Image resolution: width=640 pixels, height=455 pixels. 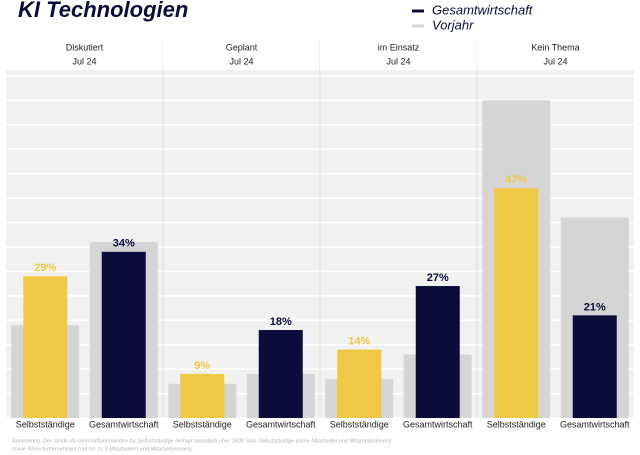 I want to click on value-label: 14%, so click(x=359, y=341).